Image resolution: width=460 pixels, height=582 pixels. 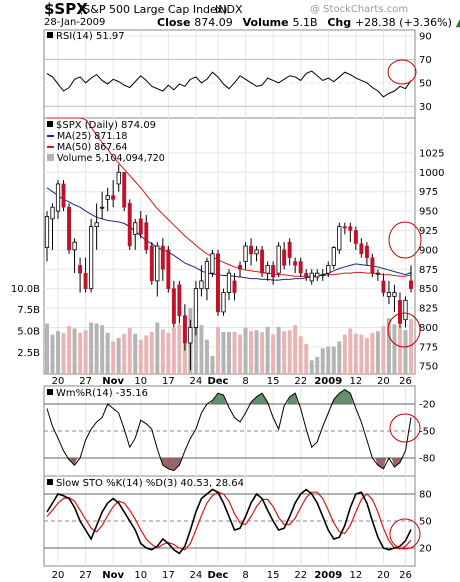 I want to click on price-tick-label: 1025, so click(x=431, y=153).